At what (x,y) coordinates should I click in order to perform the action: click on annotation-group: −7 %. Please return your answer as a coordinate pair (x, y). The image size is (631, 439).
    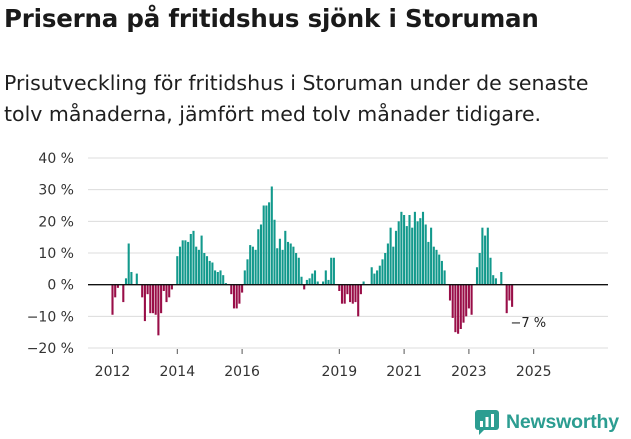
    Looking at the image, I should click on (528, 323).